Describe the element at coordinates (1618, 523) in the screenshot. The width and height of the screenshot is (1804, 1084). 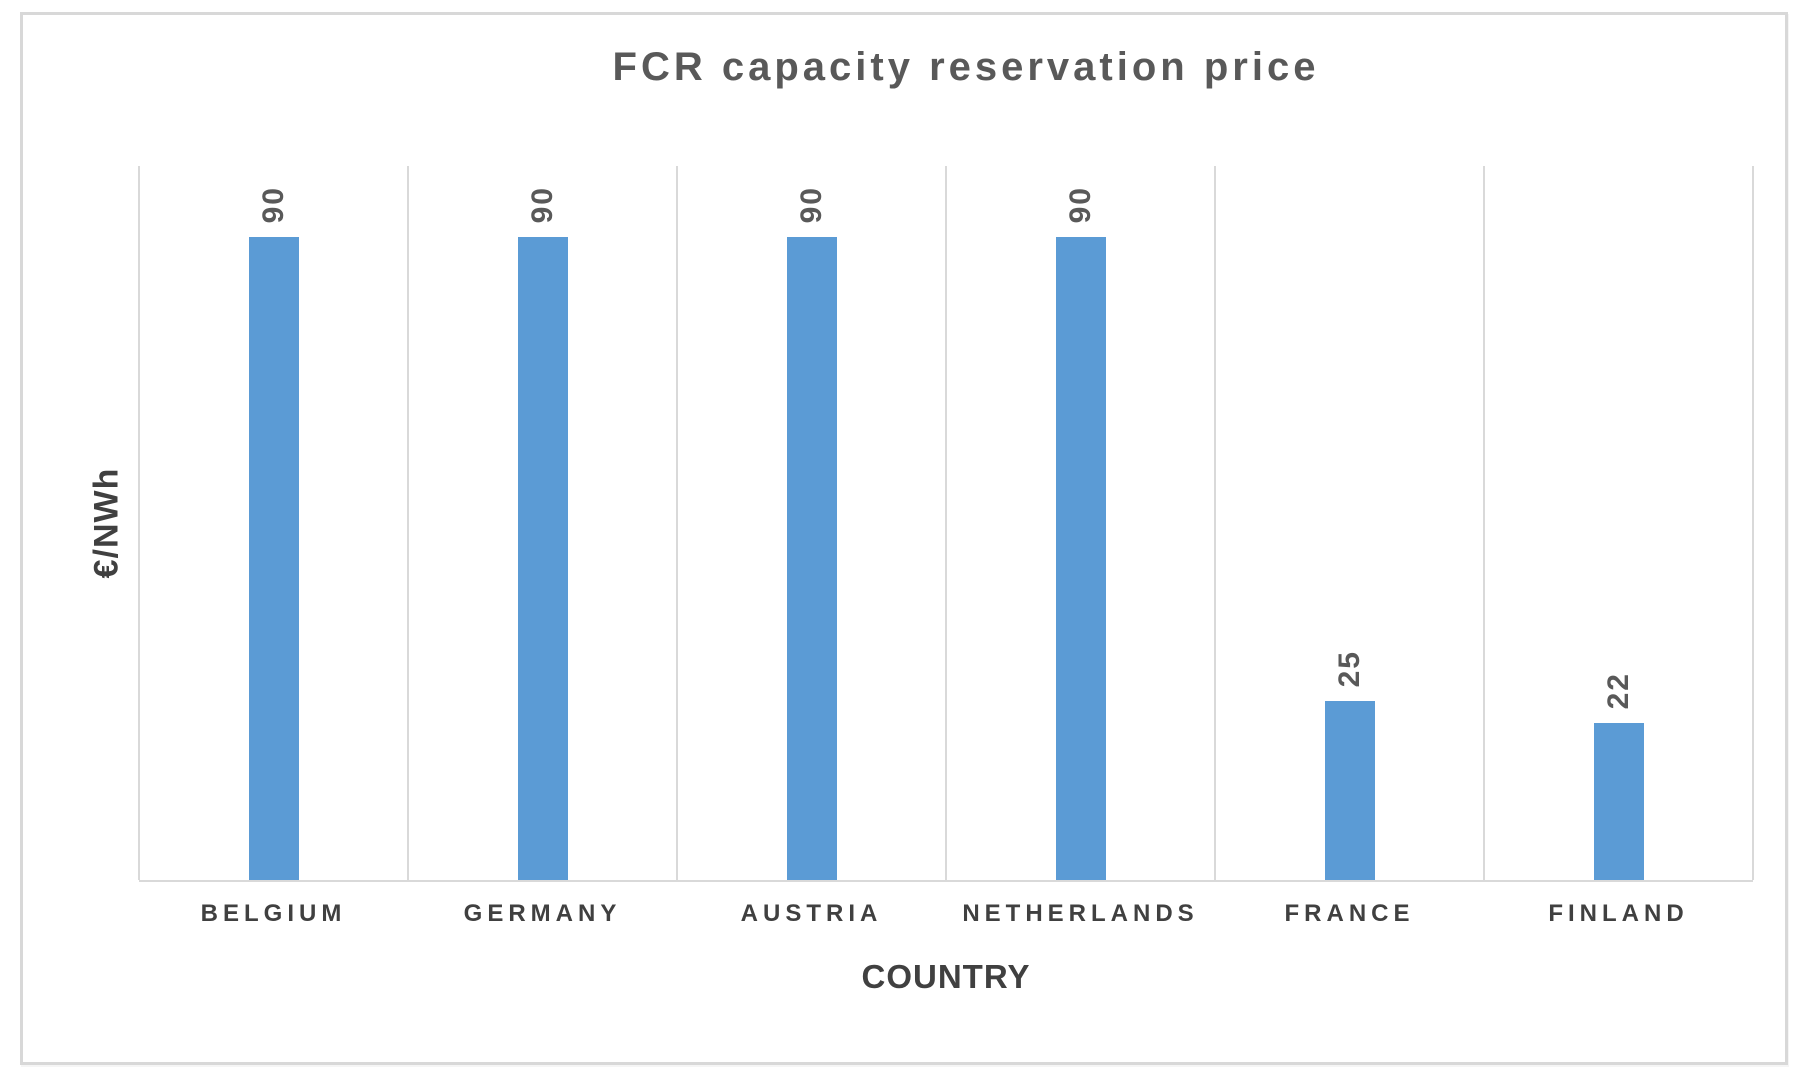
I see `bar-cell: 22` at that location.